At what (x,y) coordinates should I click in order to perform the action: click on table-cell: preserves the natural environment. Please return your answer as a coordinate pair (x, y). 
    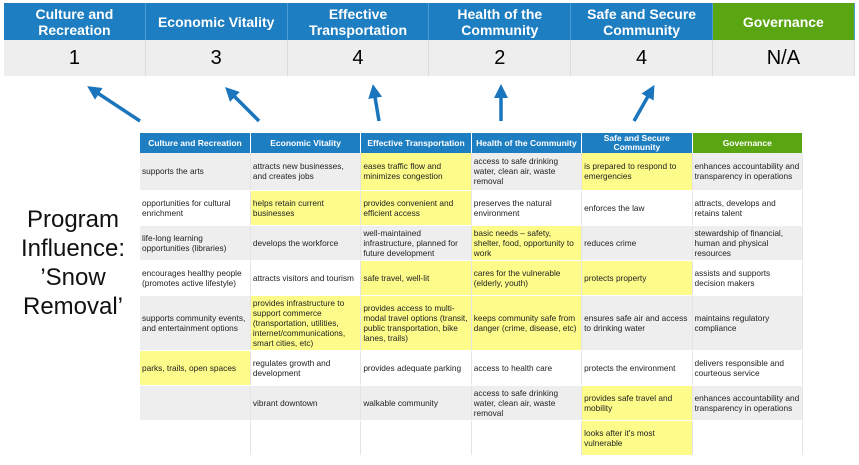
    Looking at the image, I should click on (527, 208).